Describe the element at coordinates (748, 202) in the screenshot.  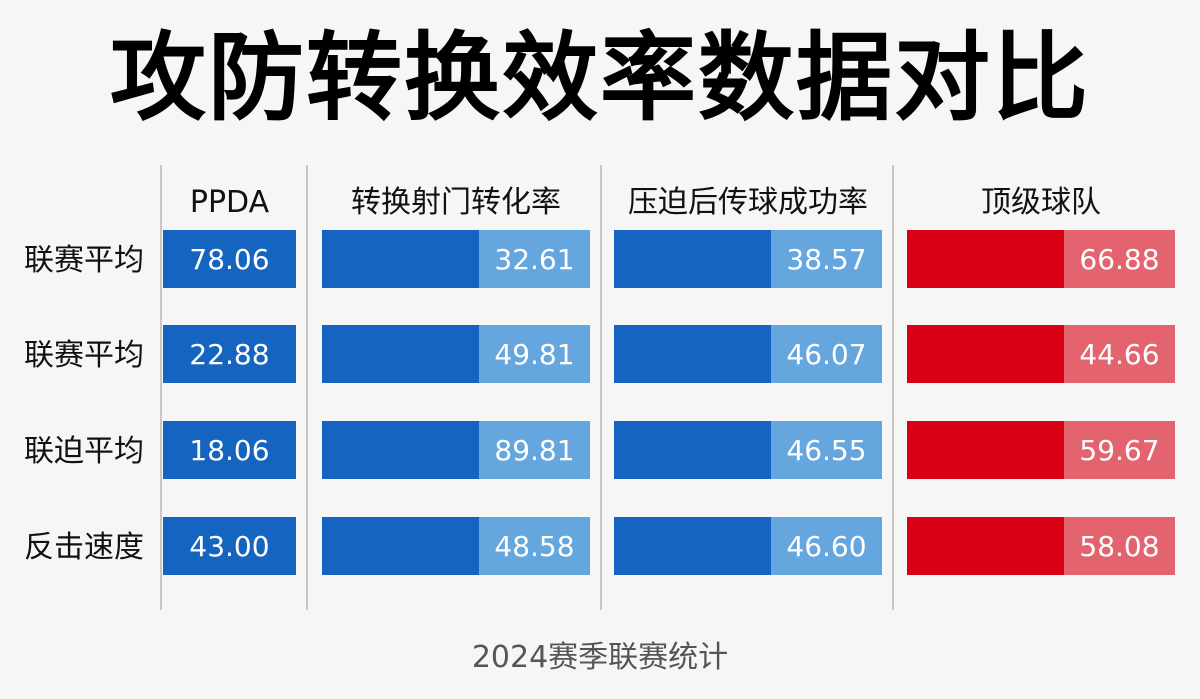
I see `column-header: 压迫后传球成功率` at that location.